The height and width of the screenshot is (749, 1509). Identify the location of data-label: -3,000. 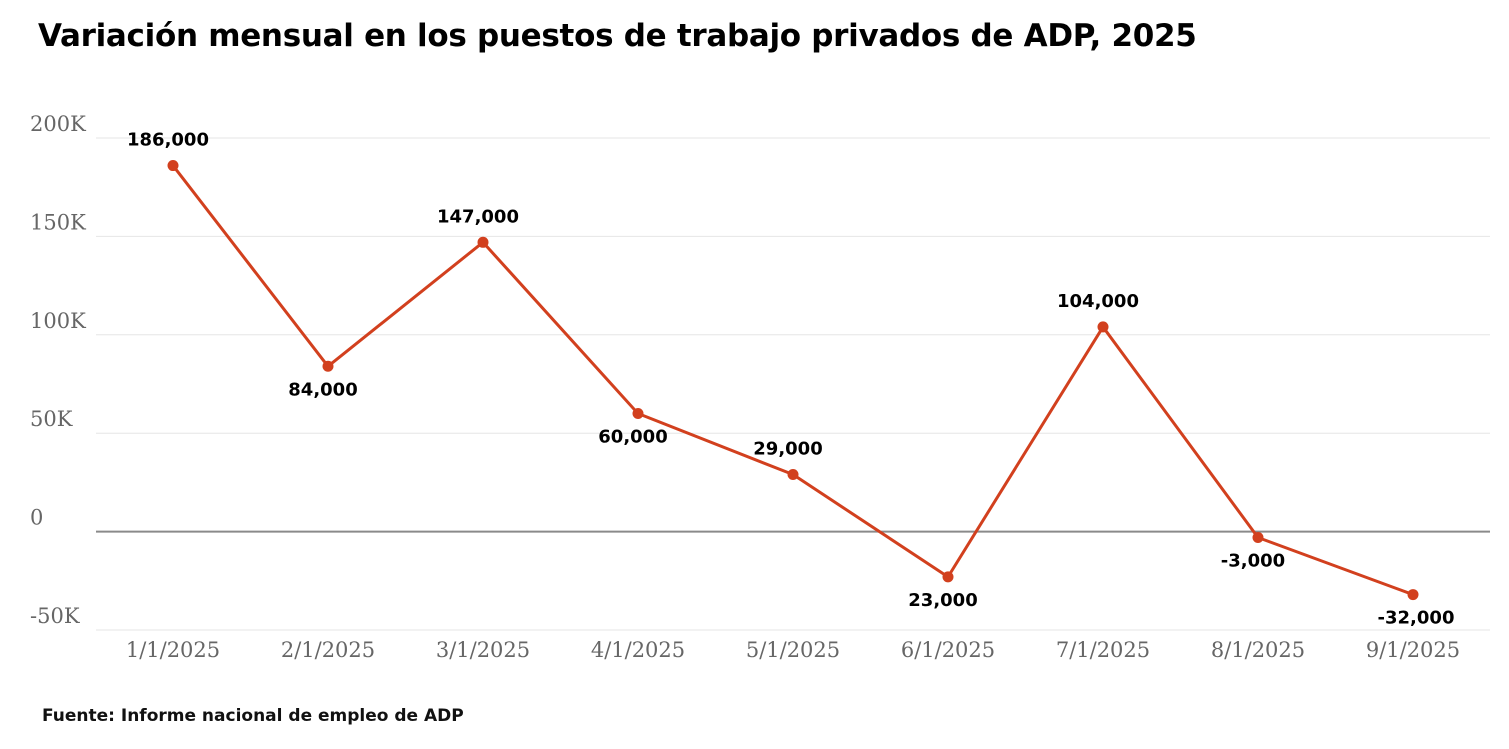
(1253, 561).